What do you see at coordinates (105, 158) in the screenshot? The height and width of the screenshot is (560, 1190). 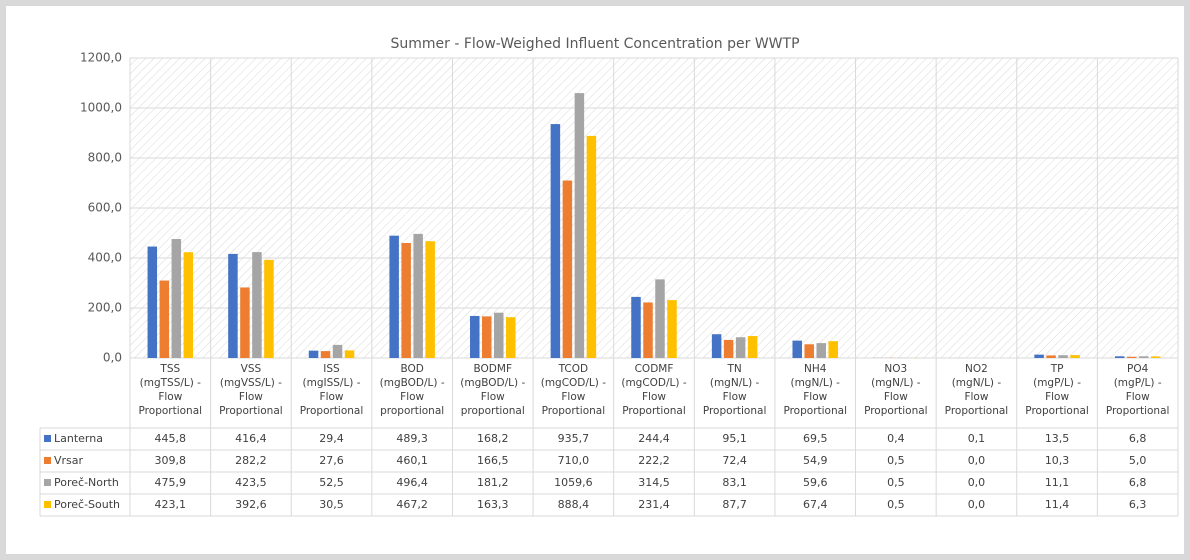 I see `y-tick-label: 800,0` at bounding box center [105, 158].